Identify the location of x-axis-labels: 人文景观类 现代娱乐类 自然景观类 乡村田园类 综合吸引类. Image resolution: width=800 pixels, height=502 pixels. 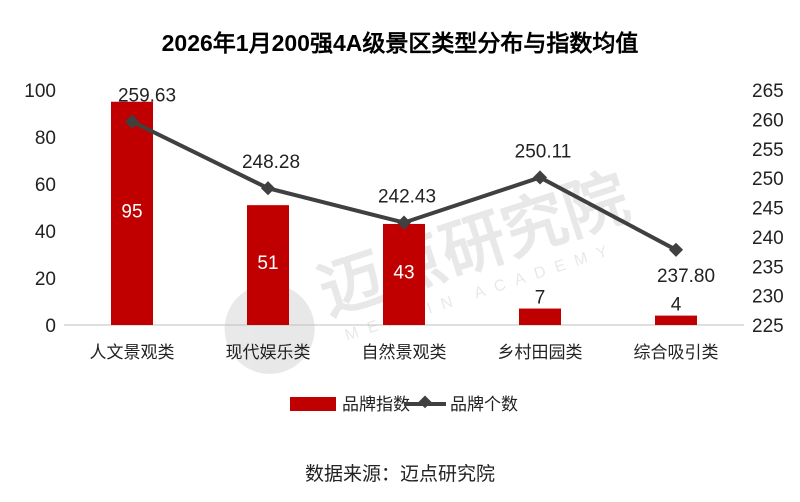
(404, 352).